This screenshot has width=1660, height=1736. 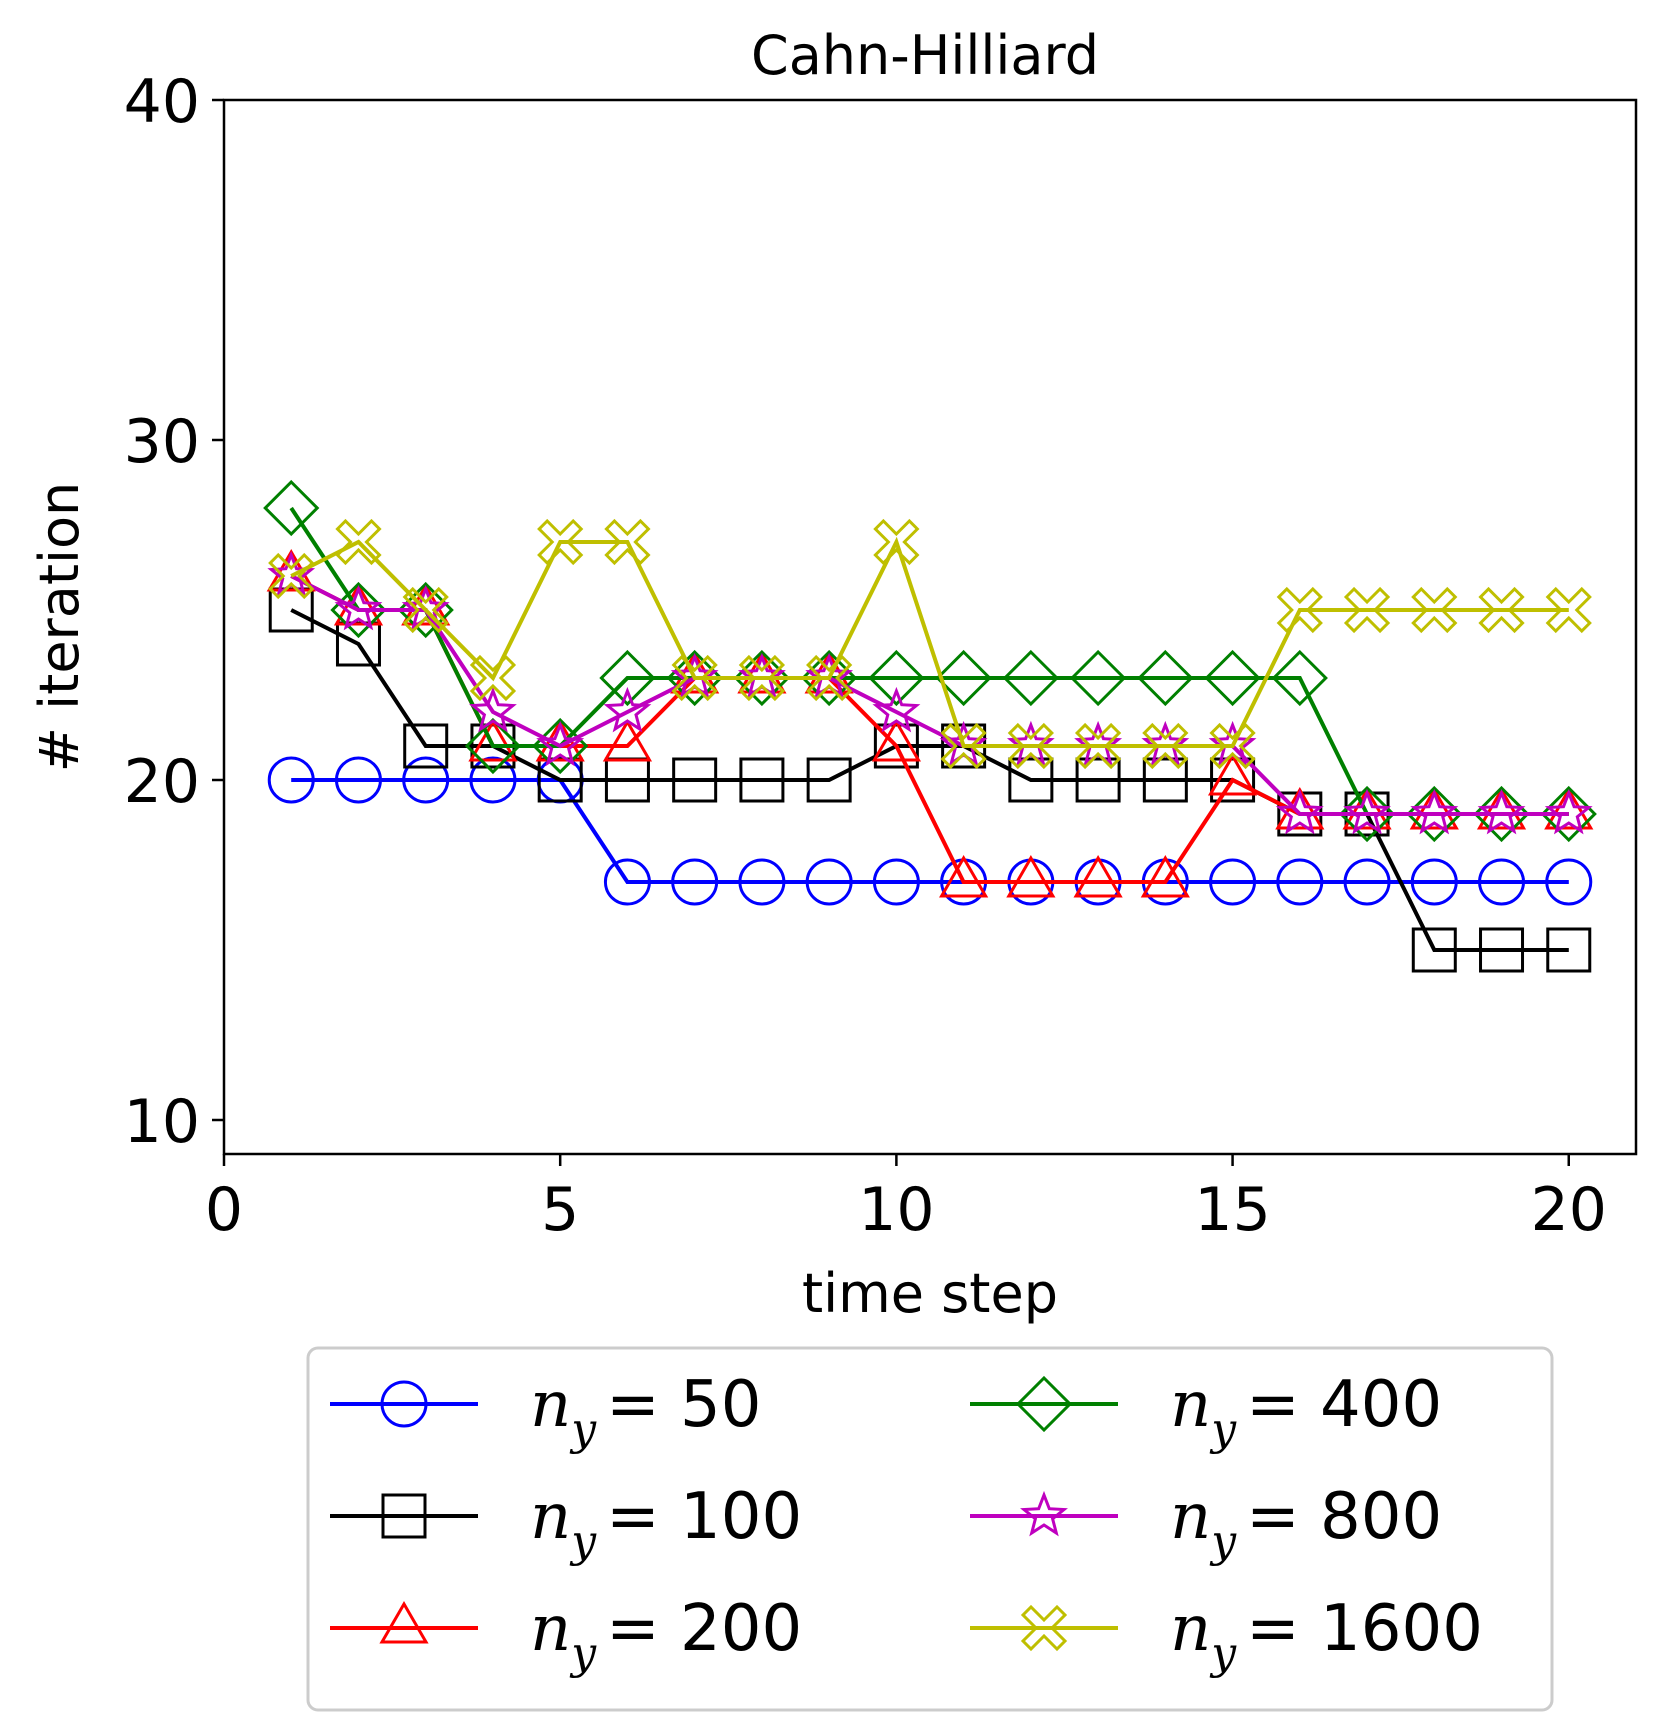 What do you see at coordinates (896, 1210) in the screenshot?
I see `x-tick-label-2: 10` at bounding box center [896, 1210].